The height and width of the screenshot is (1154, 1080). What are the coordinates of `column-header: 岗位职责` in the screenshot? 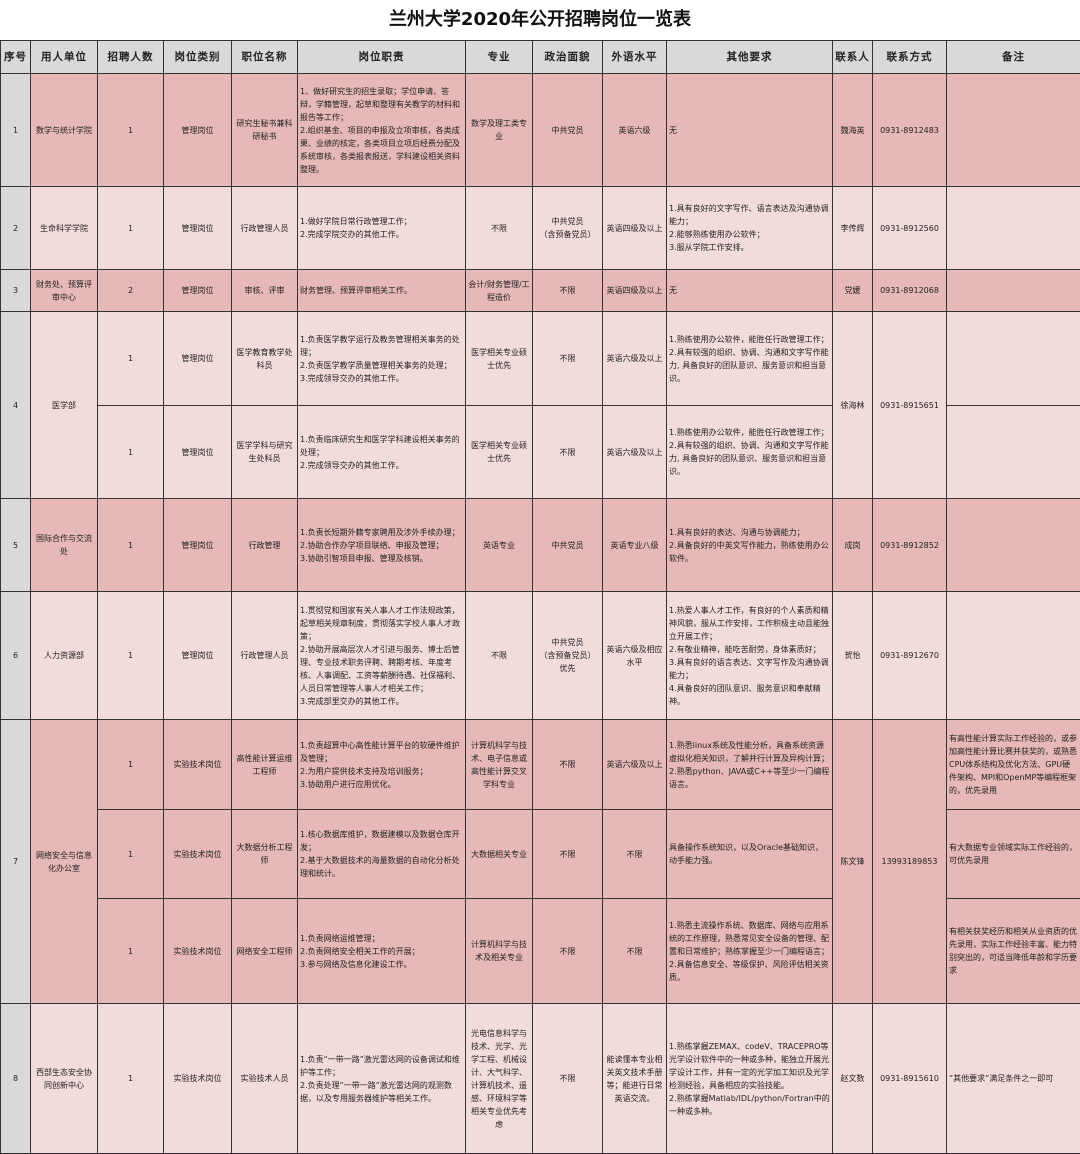 It's located at (381, 57).